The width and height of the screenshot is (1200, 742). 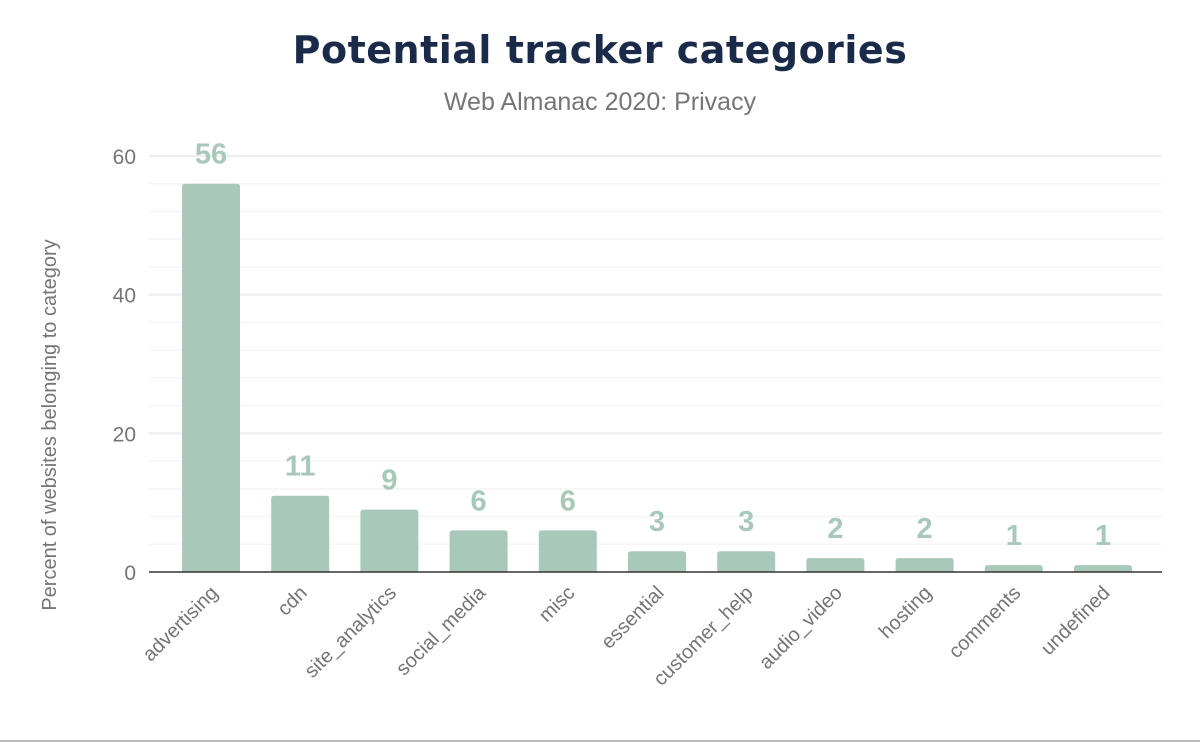 What do you see at coordinates (124, 434) in the screenshot?
I see `y-tick-label: 20` at bounding box center [124, 434].